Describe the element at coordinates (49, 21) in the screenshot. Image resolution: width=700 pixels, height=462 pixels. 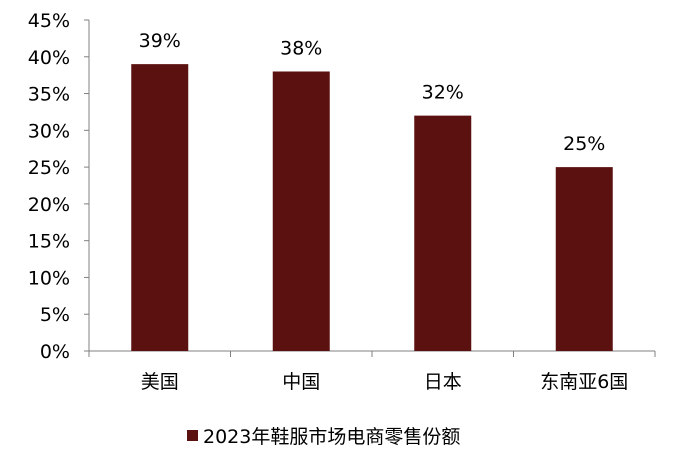
I see `y-tick-label: 45%` at that location.